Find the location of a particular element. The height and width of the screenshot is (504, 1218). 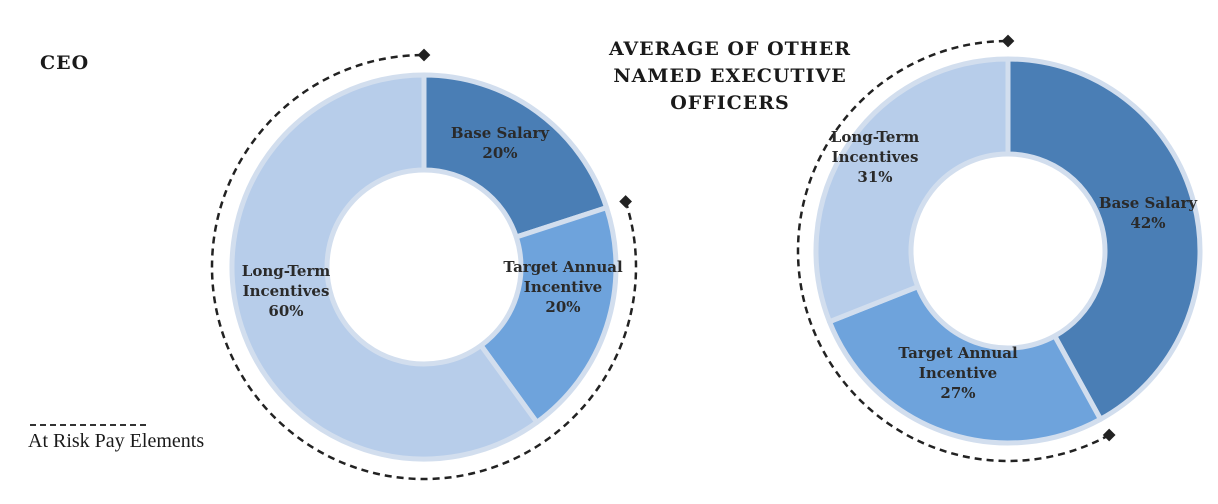

slice-label-target-annual-incentive: Target Annual Incentive 27% is located at coordinates (958, 373).